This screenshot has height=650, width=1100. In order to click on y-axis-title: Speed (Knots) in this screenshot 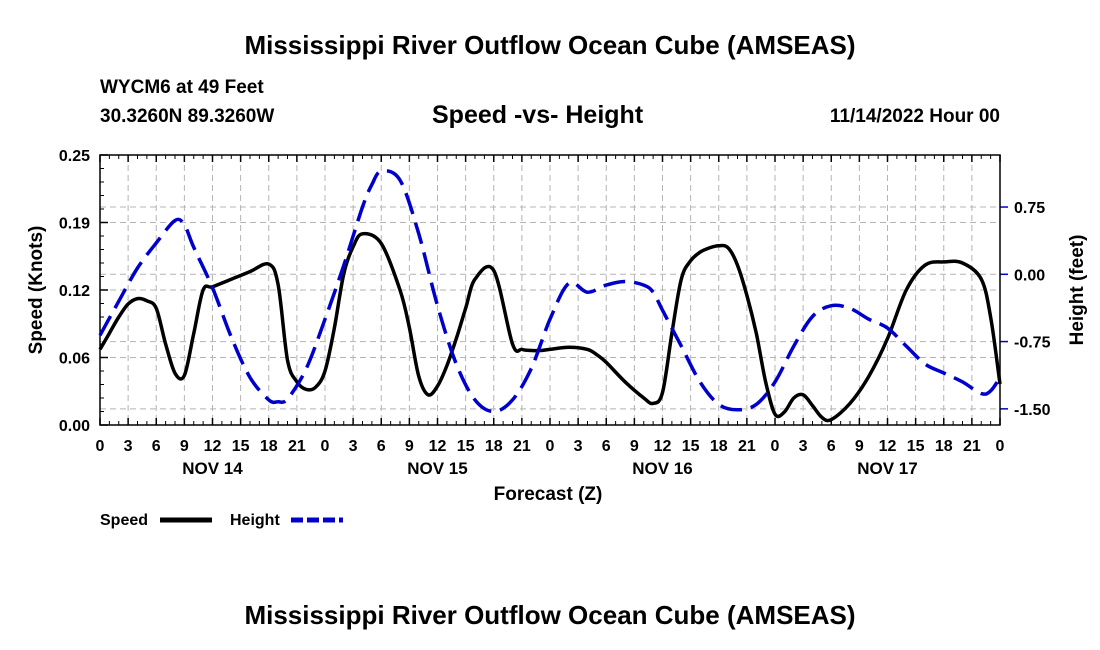, I will do `click(36, 290)`.